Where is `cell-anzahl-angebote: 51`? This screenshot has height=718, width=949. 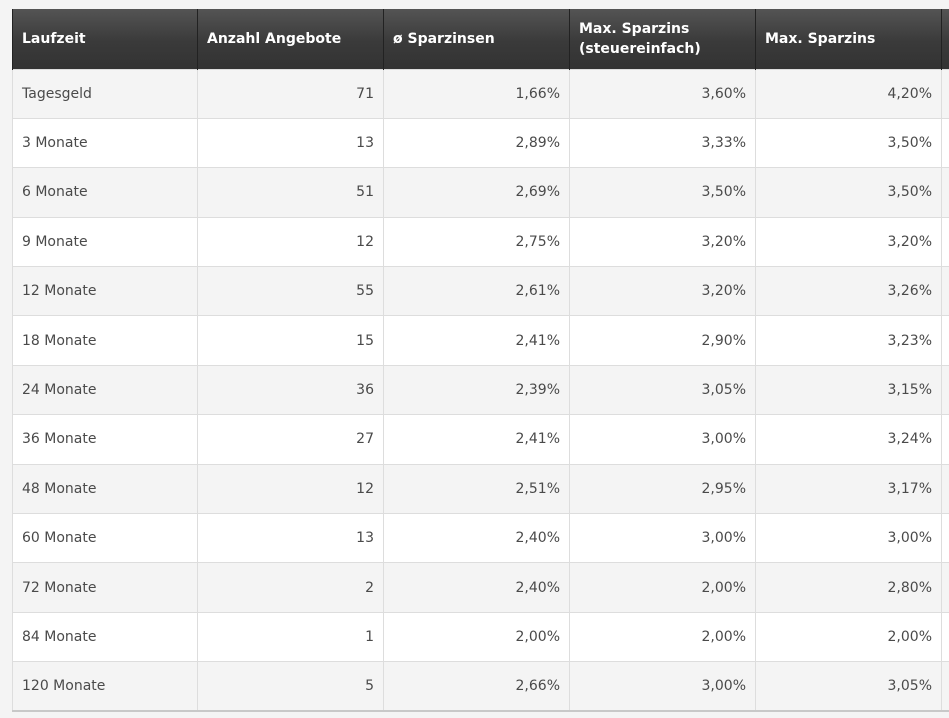 cell-anzahl-angebote: 51 is located at coordinates (290, 192).